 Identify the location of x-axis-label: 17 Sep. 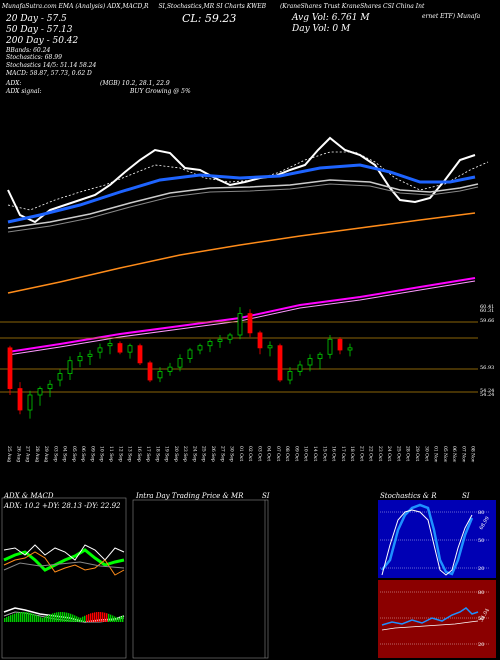
(148, 454).